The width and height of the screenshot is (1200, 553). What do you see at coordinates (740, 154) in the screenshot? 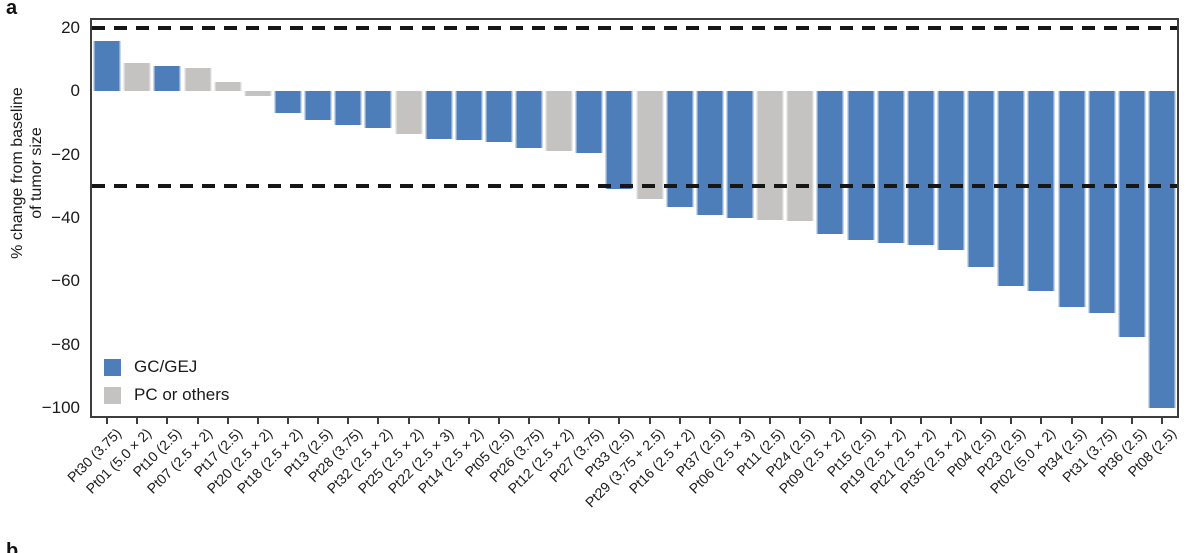
I see `bar-Pt06` at bounding box center [740, 154].